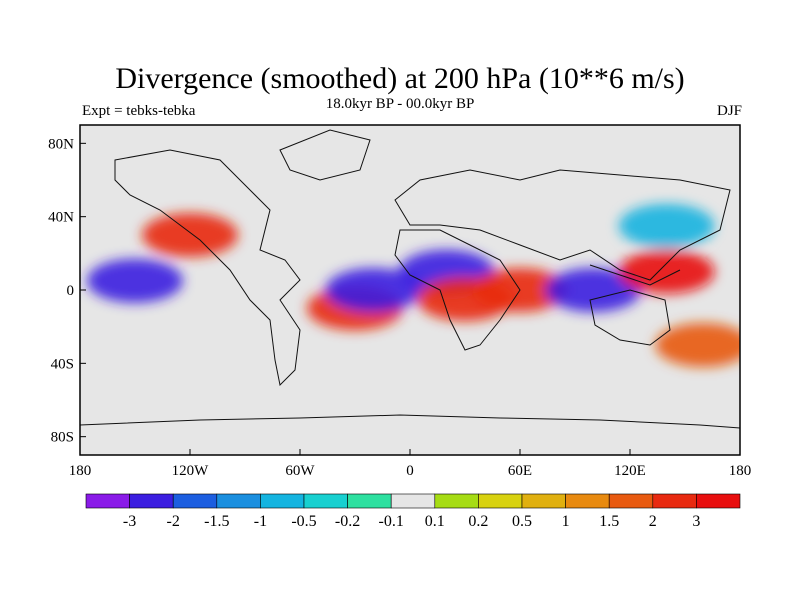  Describe the element at coordinates (400, 104) in the screenshot. I see `period-label: 18.0kyr BP - 00.0kyr BP` at that location.